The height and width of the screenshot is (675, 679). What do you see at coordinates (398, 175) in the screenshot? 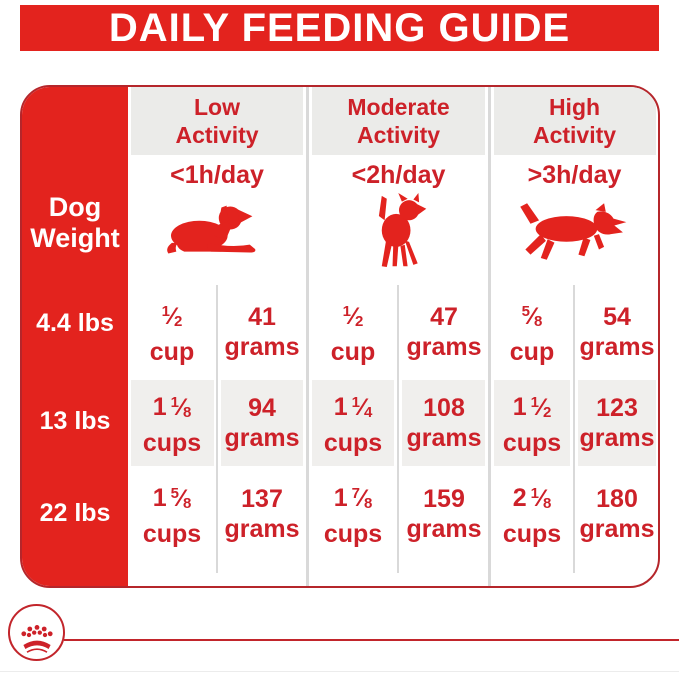
I see `duration-label: <2h/day` at bounding box center [398, 175].